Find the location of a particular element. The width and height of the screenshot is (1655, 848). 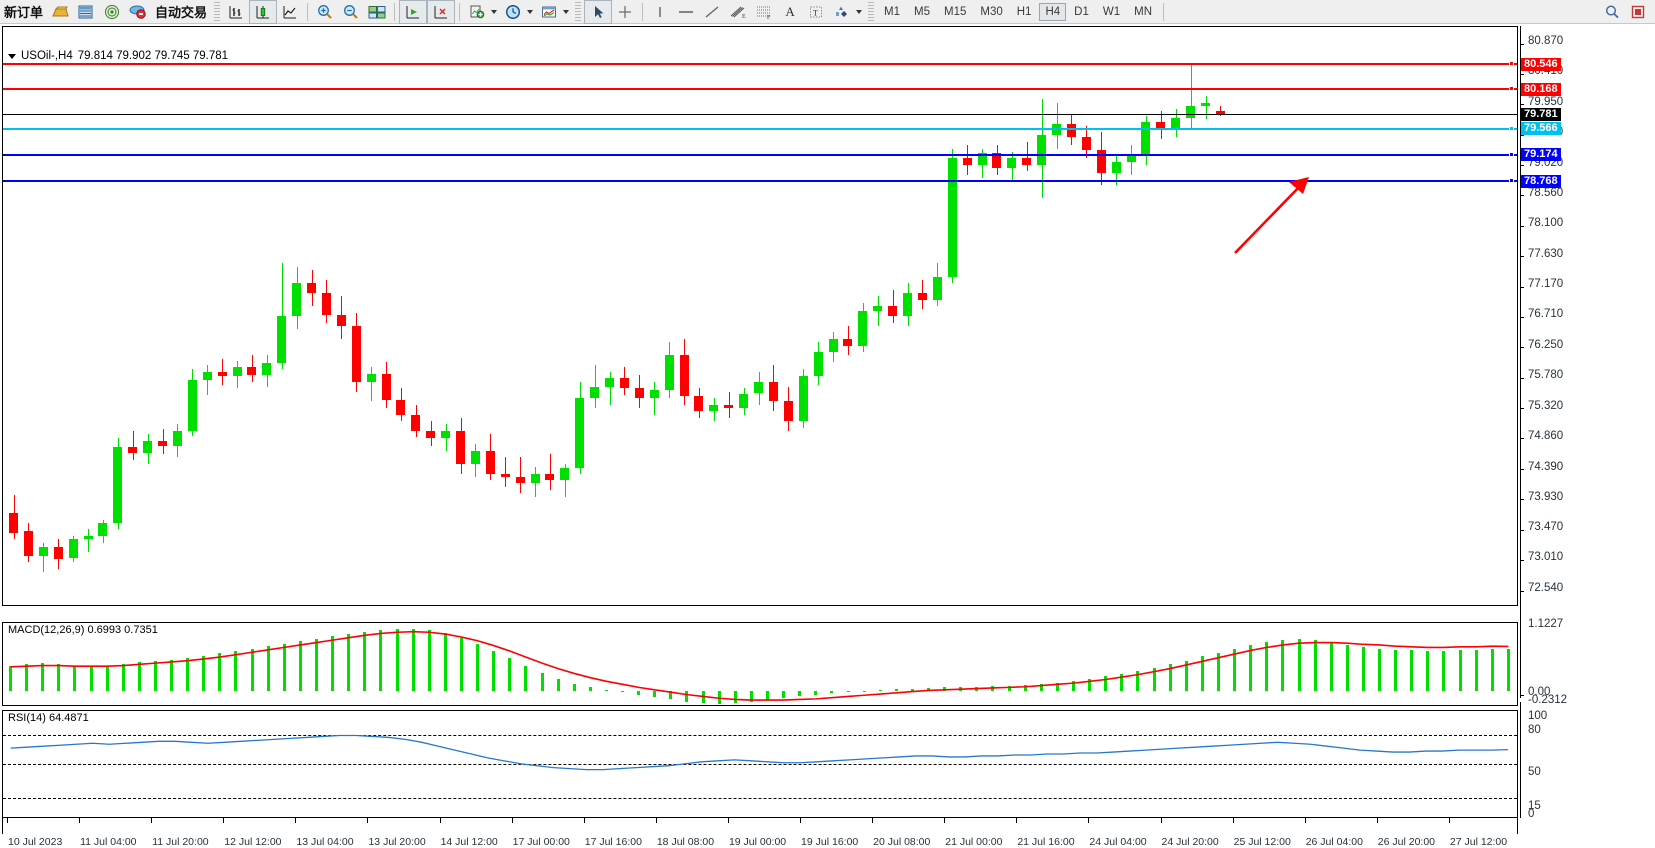

period-clock-icon is located at coordinates (513, 12).